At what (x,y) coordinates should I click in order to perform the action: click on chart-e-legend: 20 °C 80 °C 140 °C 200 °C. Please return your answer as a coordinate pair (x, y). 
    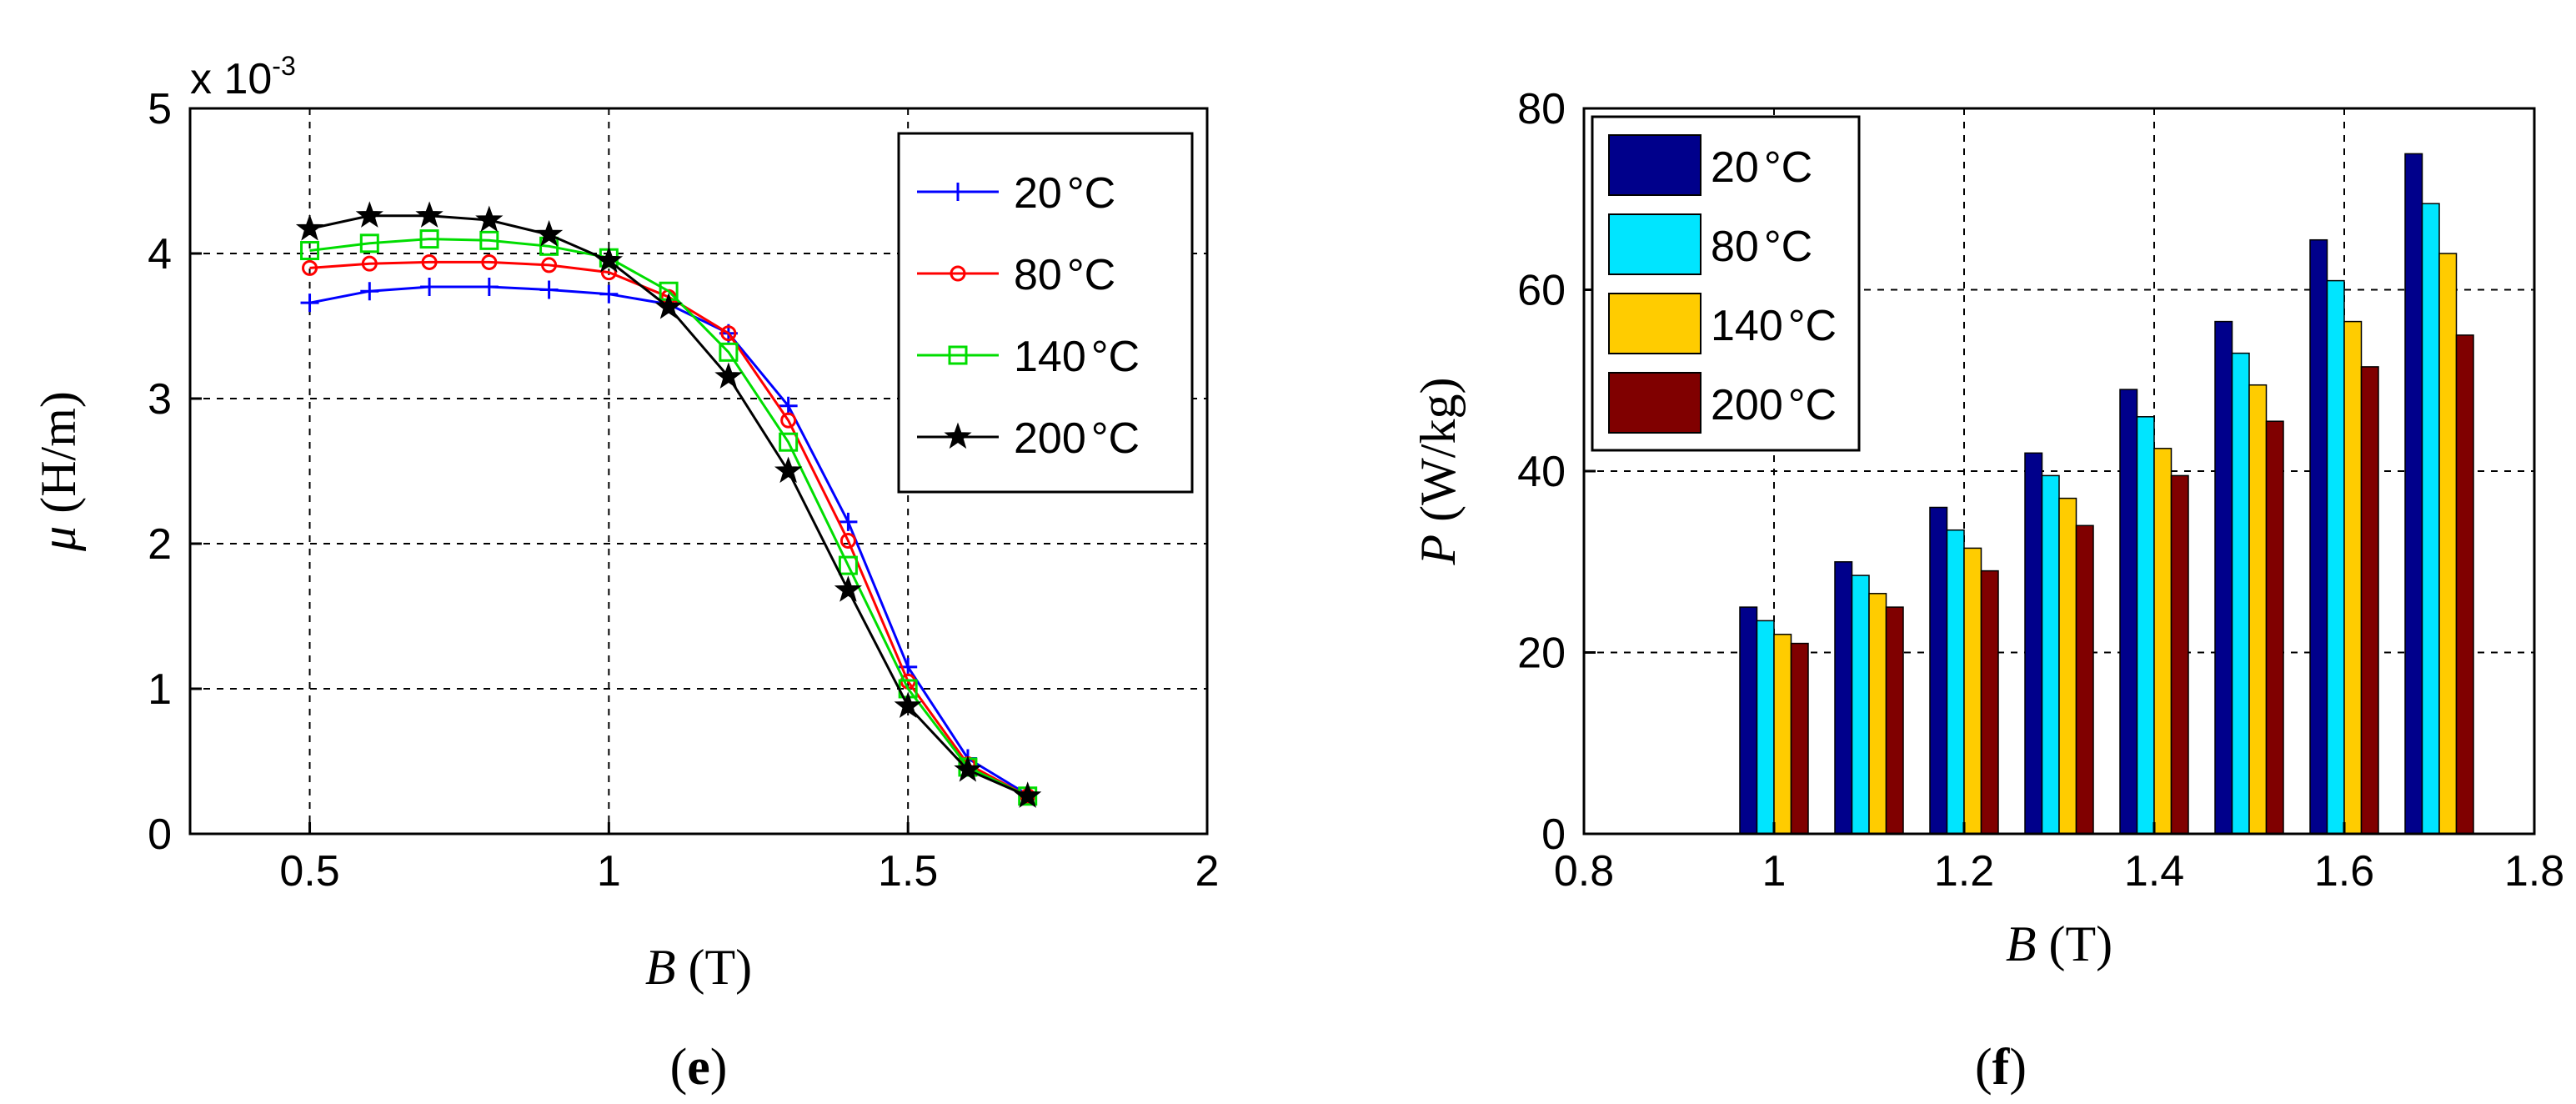
    Looking at the image, I should click on (1045, 313).